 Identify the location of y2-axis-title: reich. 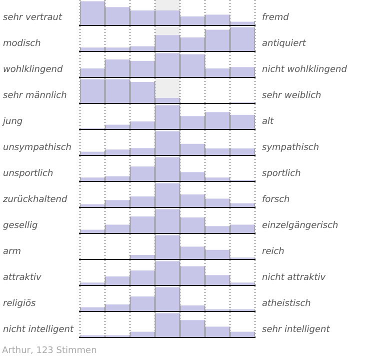
(274, 252).